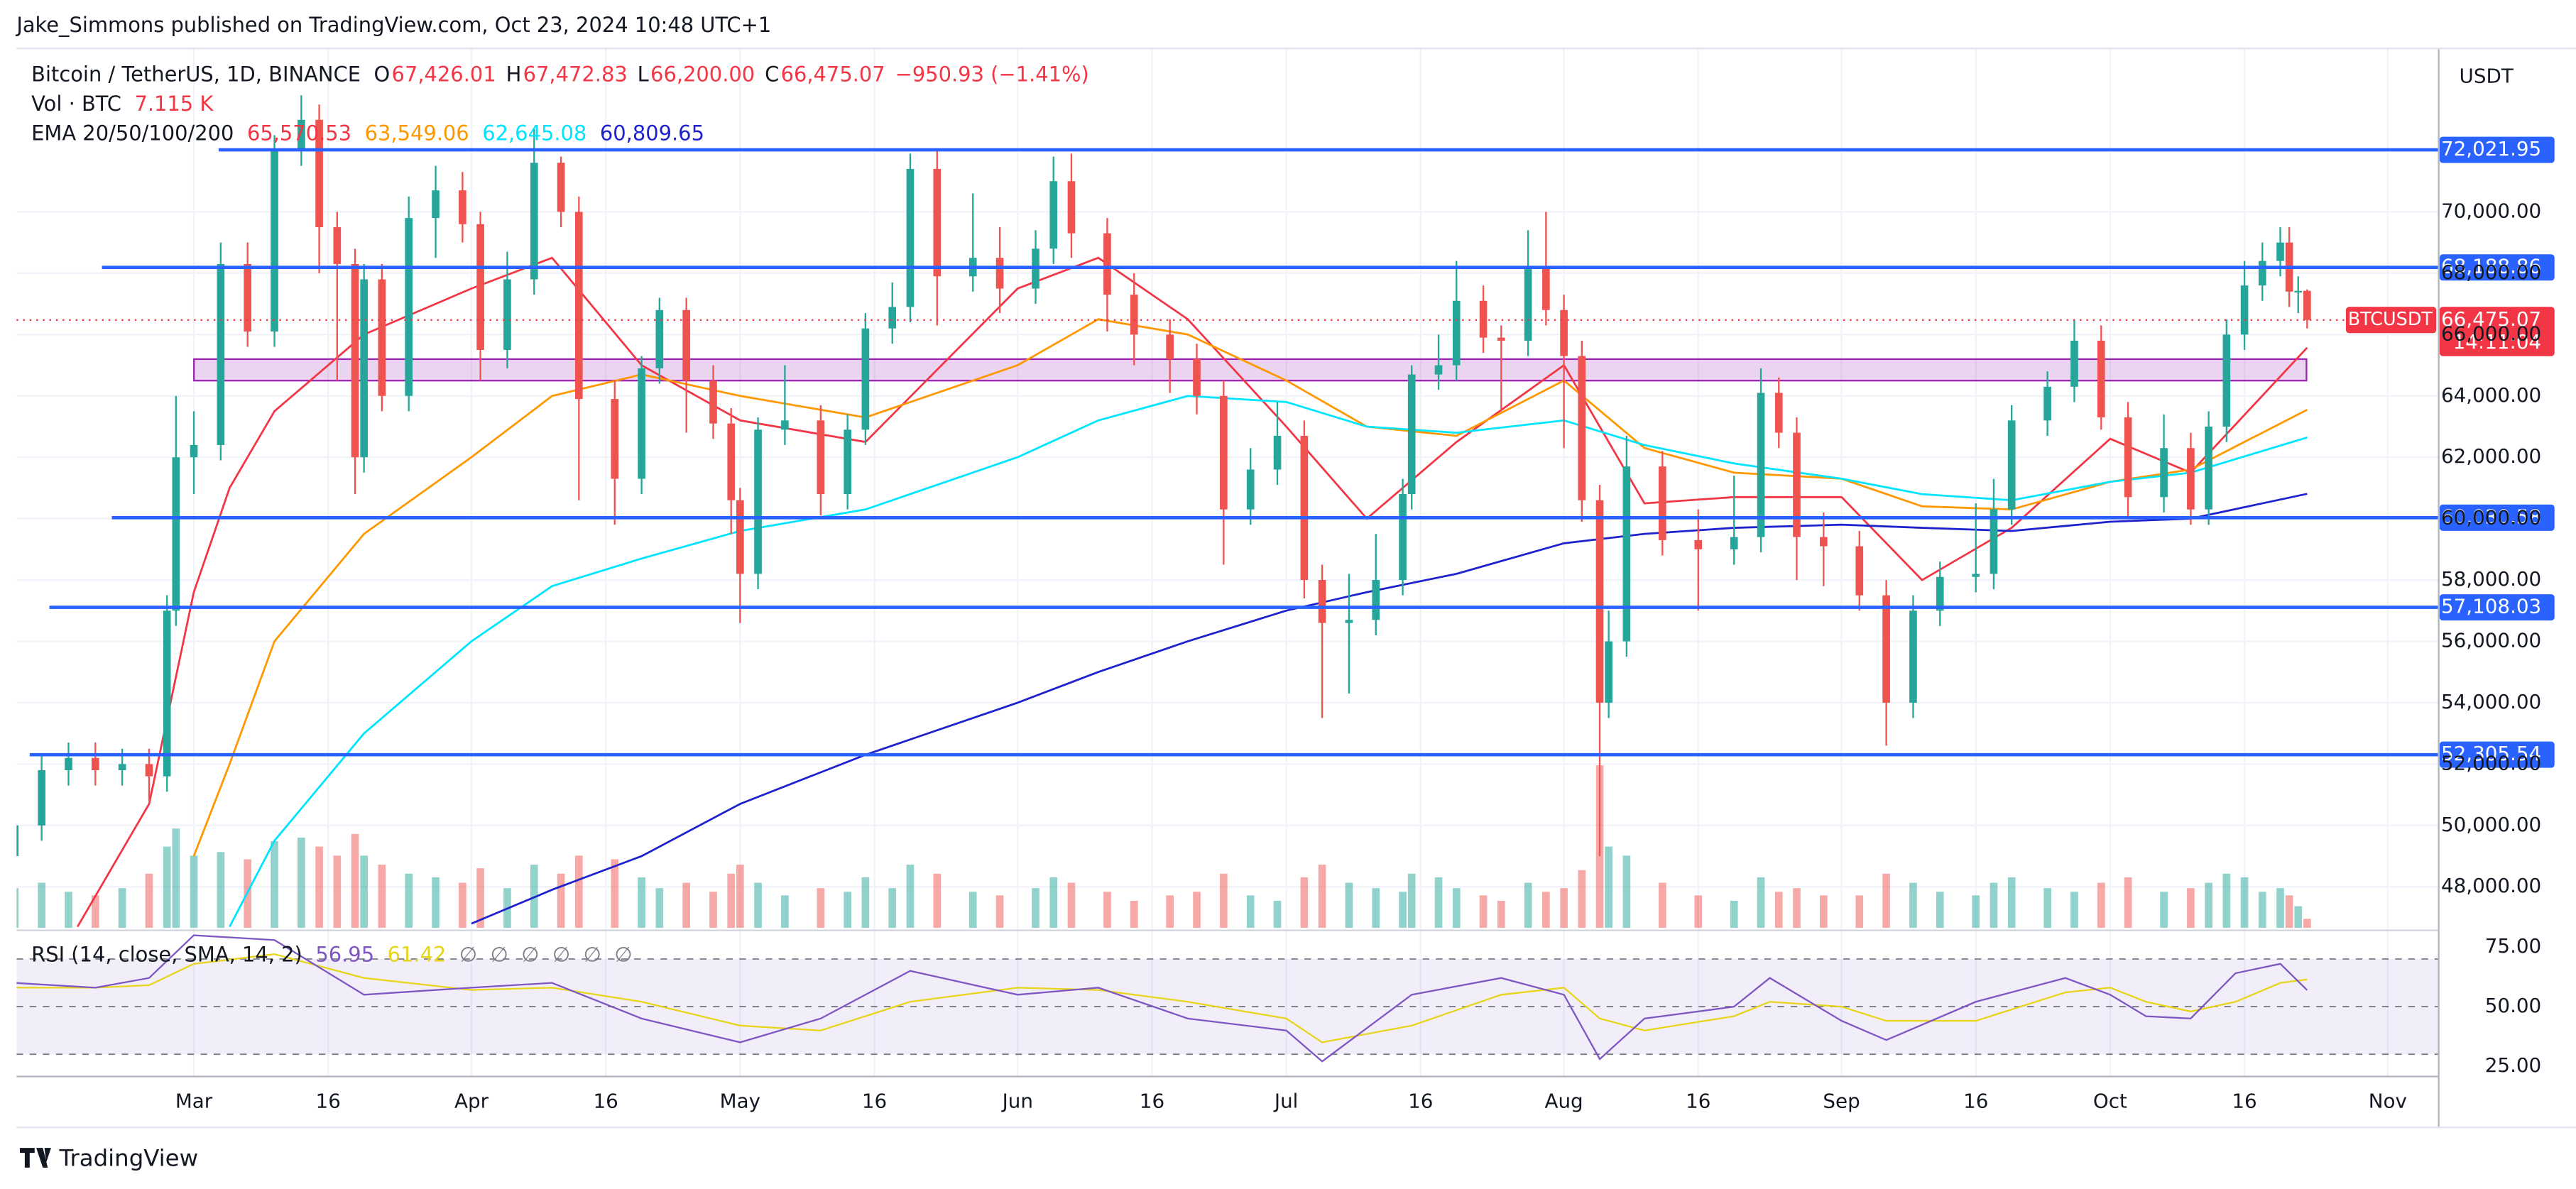  What do you see at coordinates (992, 74) in the screenshot?
I see `change-value: −950.93 (−1.41%)` at bounding box center [992, 74].